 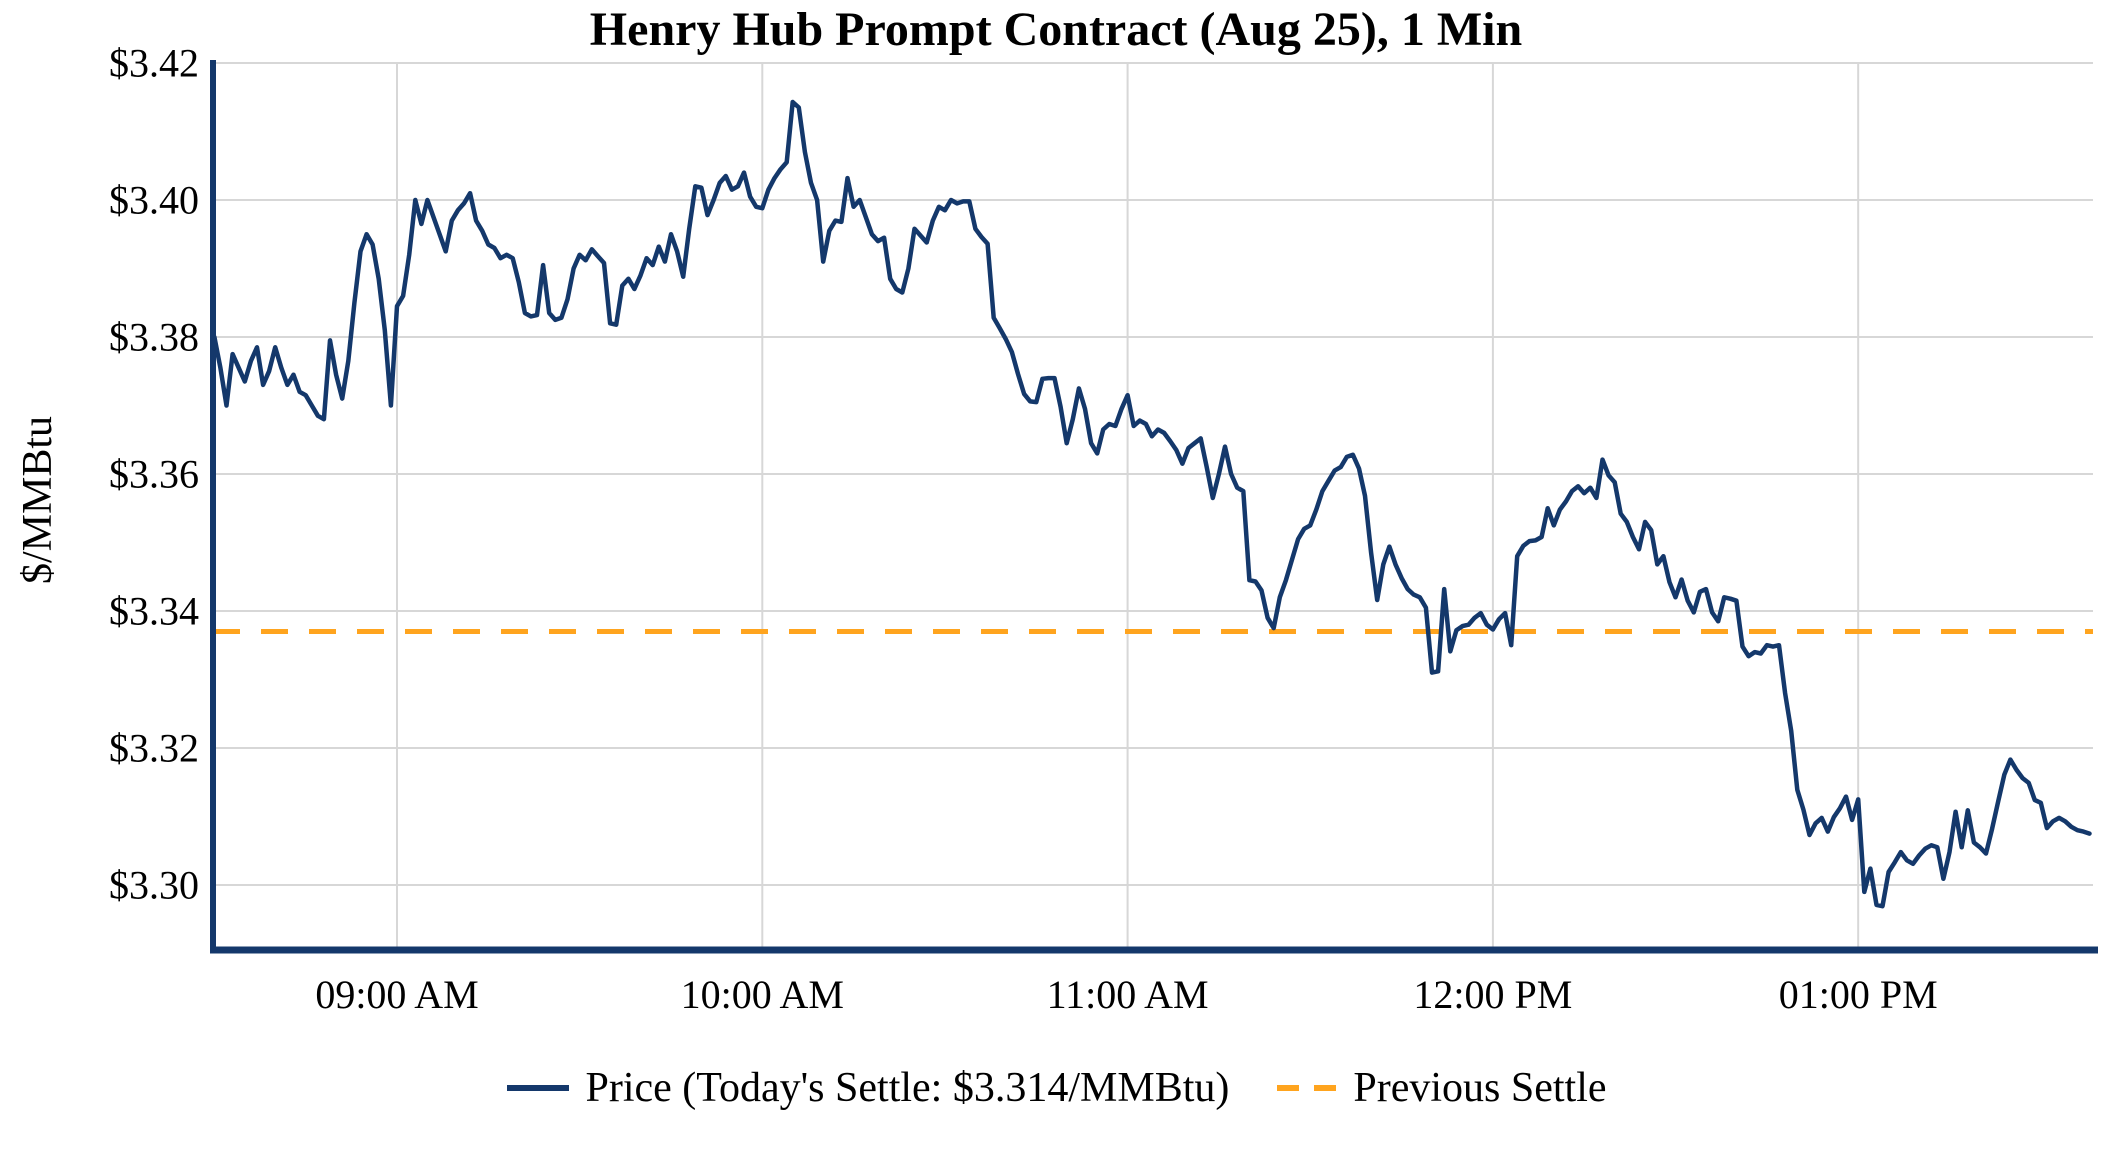 What do you see at coordinates (154, 611) in the screenshot?
I see `y-tick-label: $3.34` at bounding box center [154, 611].